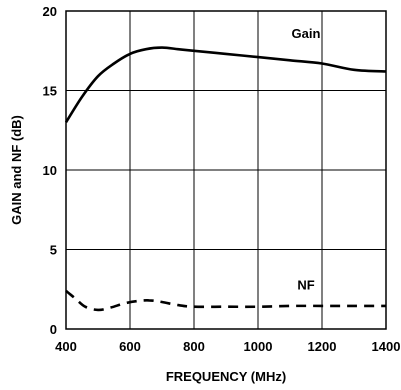  What do you see at coordinates (225, 300) in the screenshot?
I see `series-line-nf` at bounding box center [225, 300].